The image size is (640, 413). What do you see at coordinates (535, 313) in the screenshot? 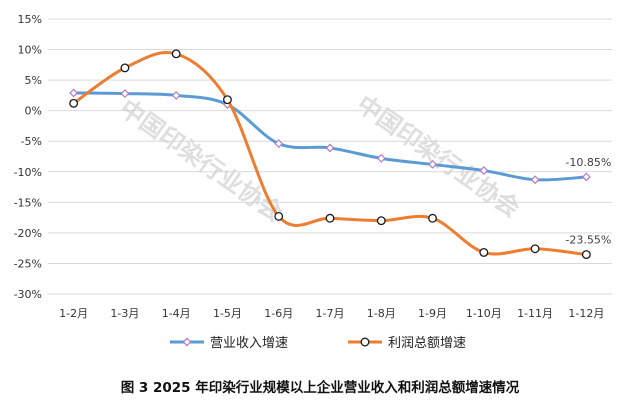
I see `x-tick-label: 1-11月` at bounding box center [535, 313].